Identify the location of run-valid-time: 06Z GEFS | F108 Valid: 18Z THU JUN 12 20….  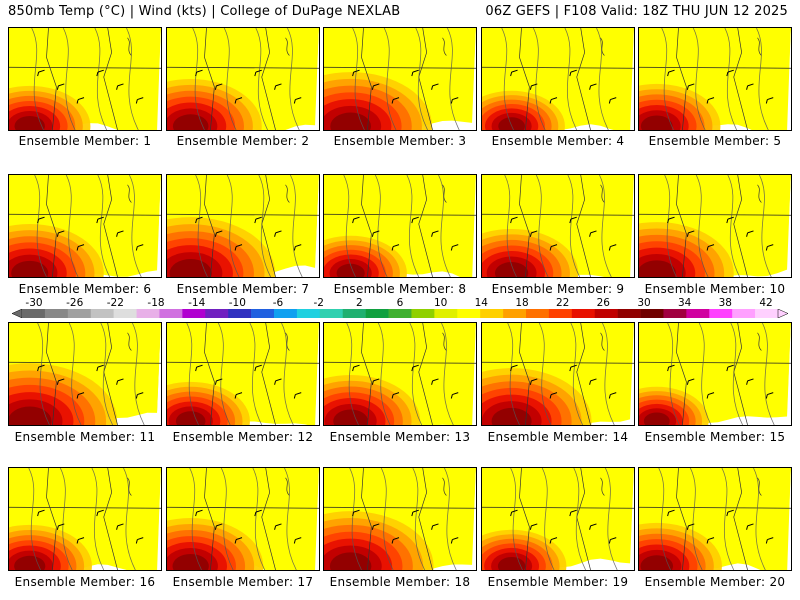
(636, 11).